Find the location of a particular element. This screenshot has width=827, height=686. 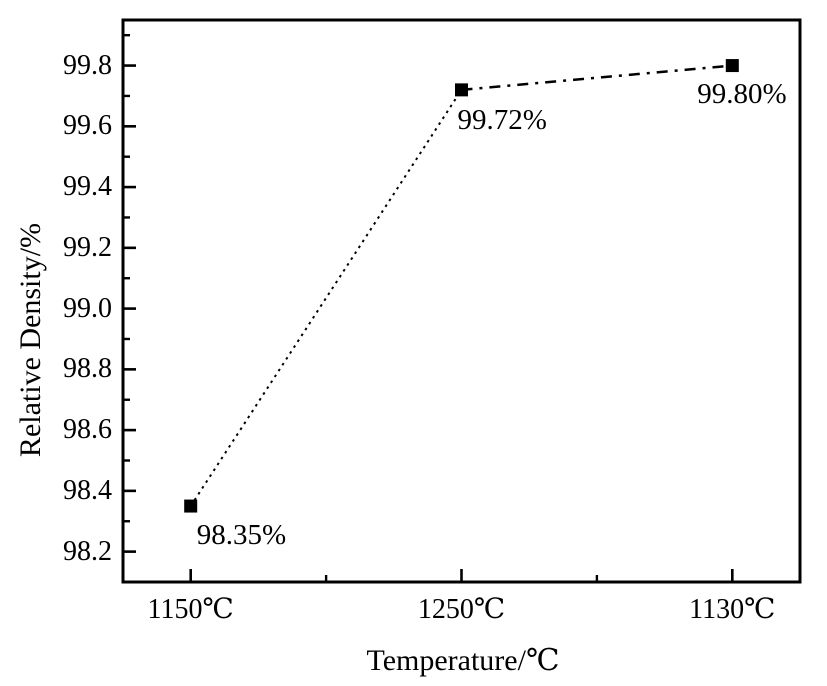

series-line-segment is located at coordinates (597, 78).